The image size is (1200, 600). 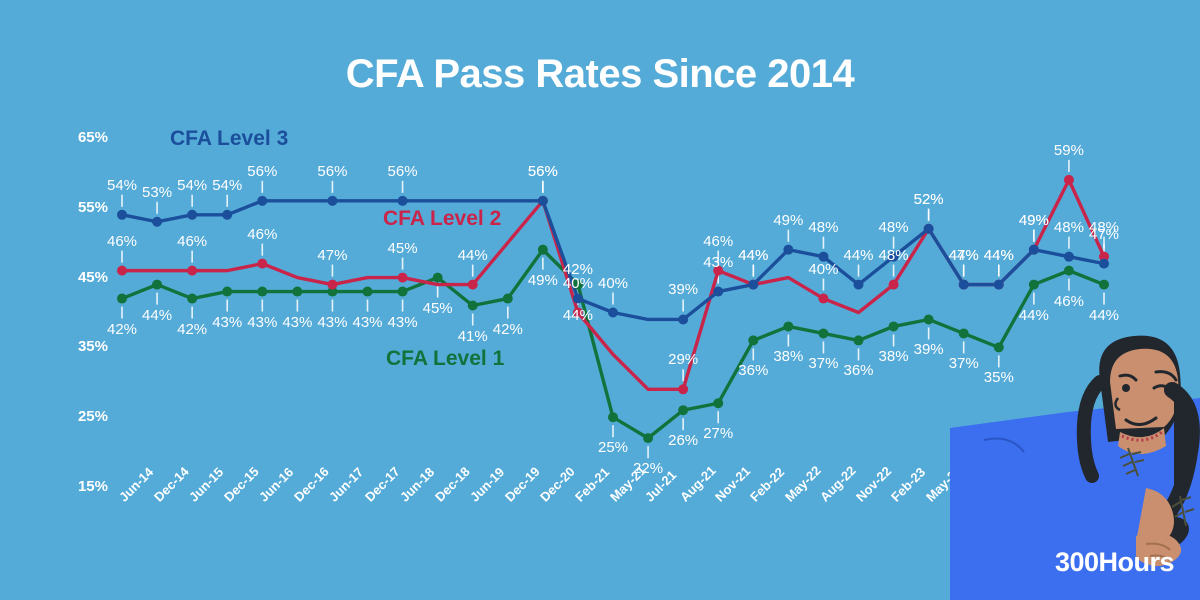 I want to click on data-point-label: 52%, so click(x=928, y=199).